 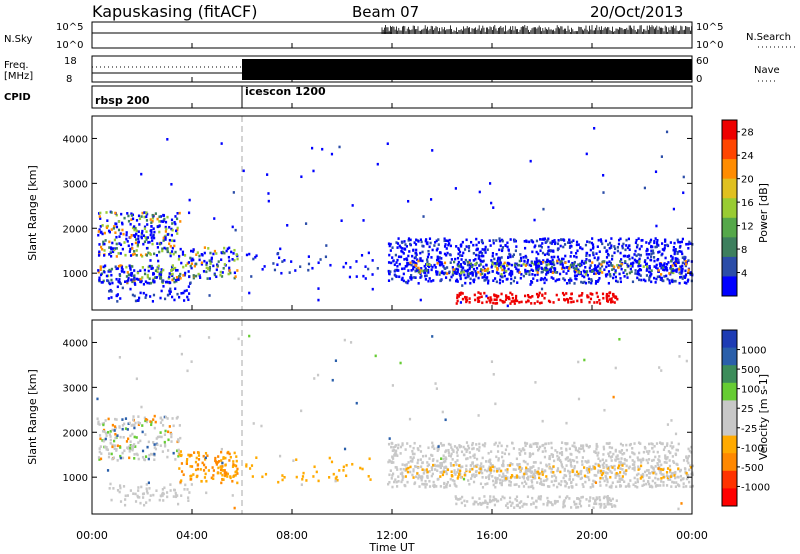 What do you see at coordinates (391, 547) in the screenshot?
I see `time-axis-label: Time UT` at bounding box center [391, 547].